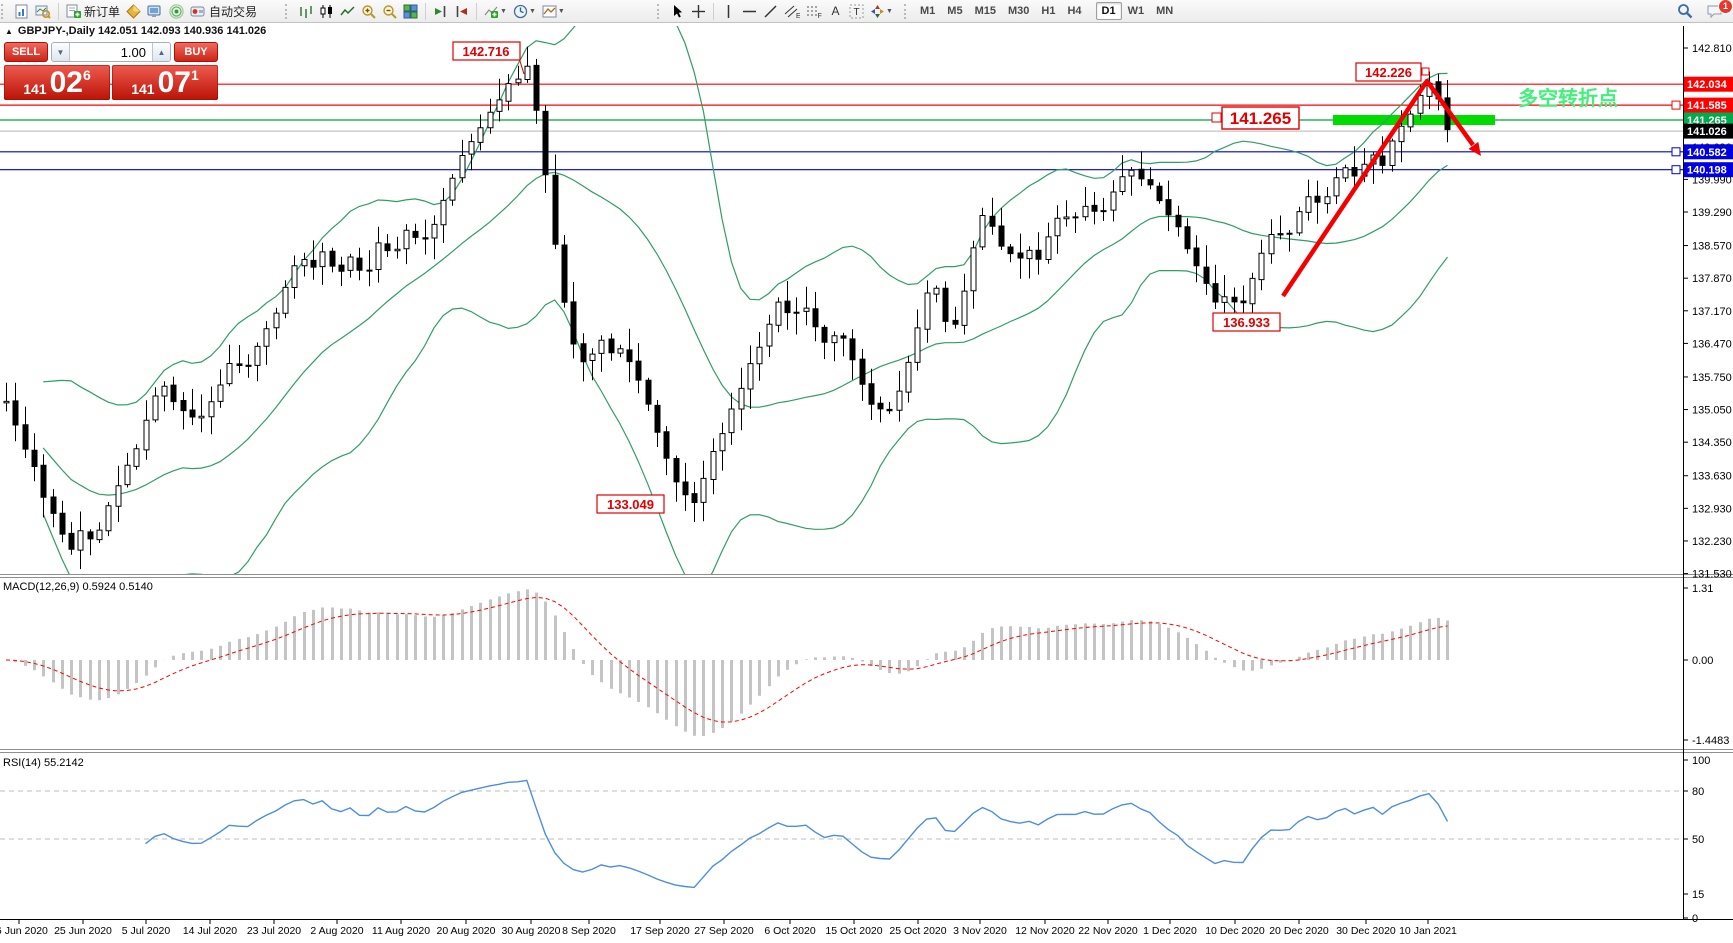  I want to click on trendline-button, so click(770, 11).